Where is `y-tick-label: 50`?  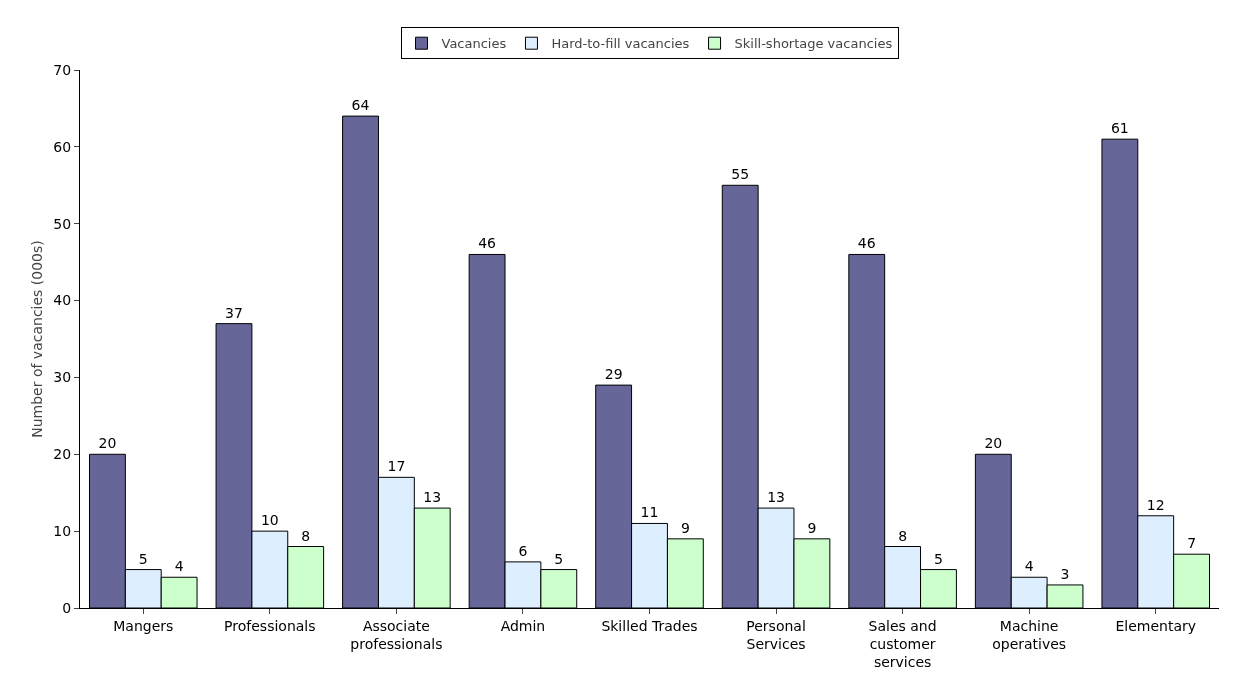
y-tick-label: 50 is located at coordinates (62, 223).